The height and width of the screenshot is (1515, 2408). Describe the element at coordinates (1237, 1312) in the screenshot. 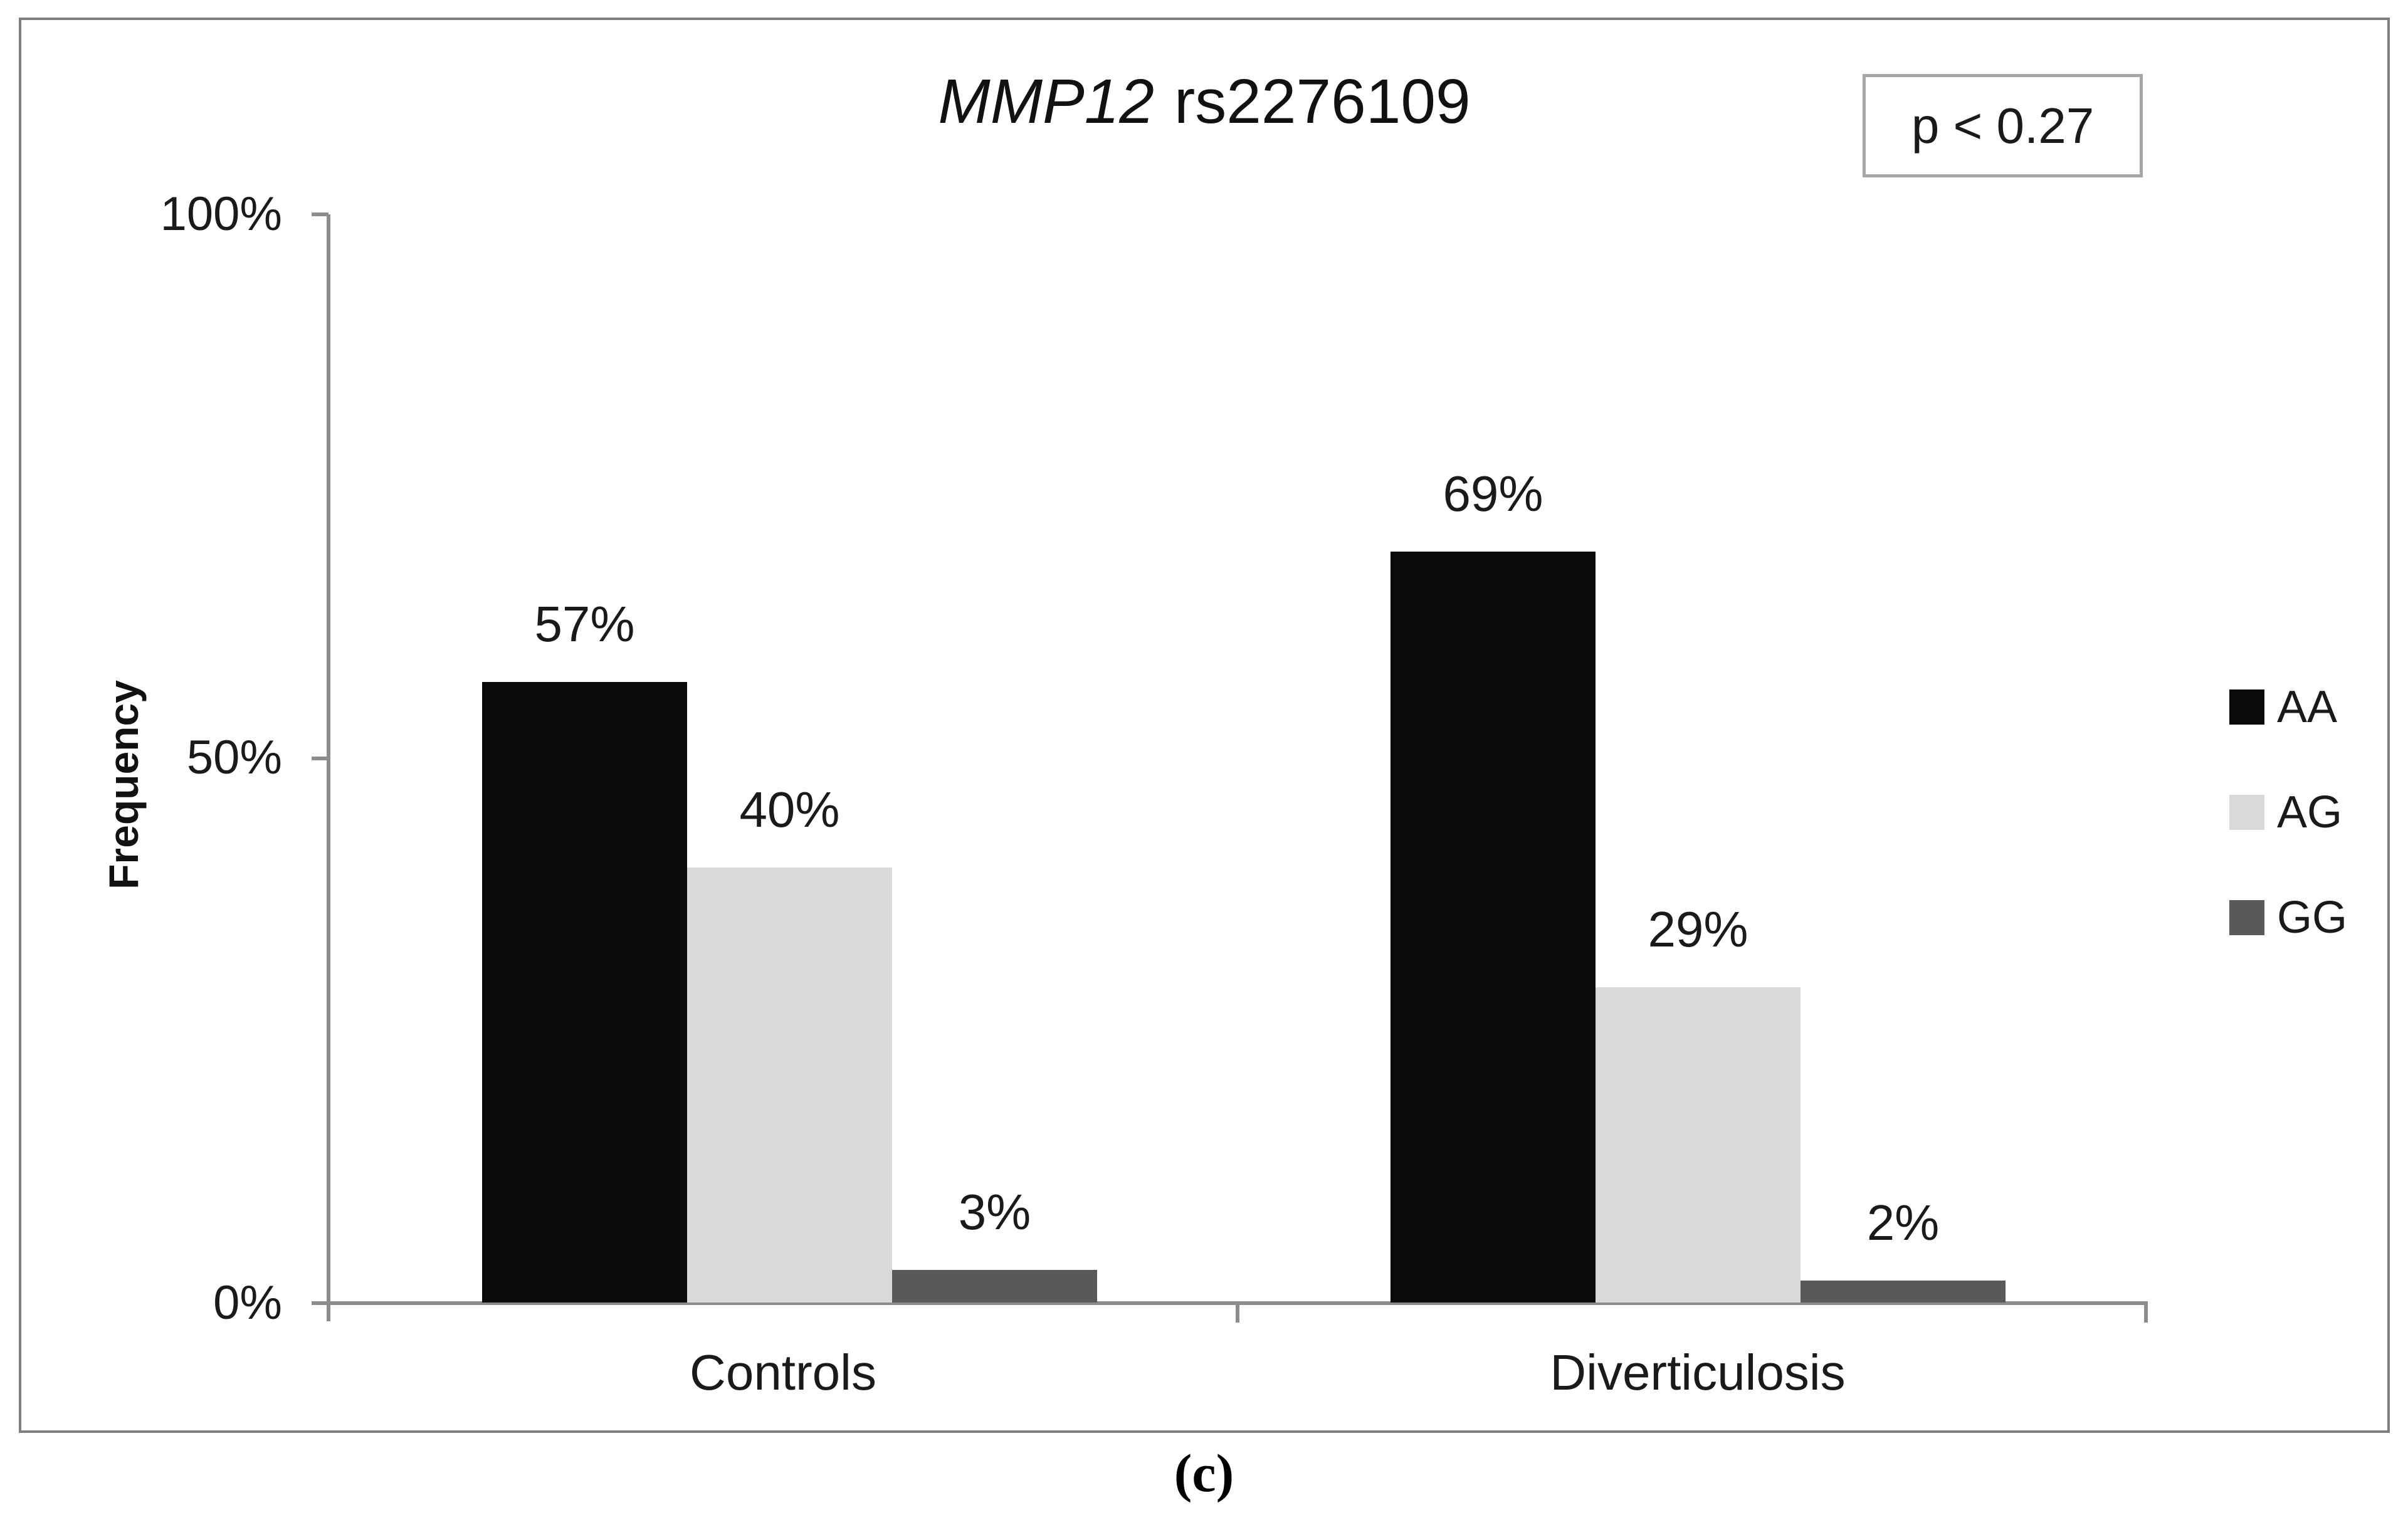

I see `x-tick-category-divider` at that location.